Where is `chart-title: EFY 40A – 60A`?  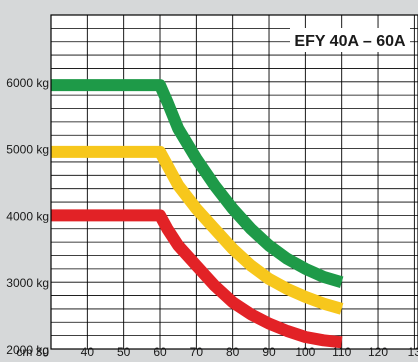
chart-title: EFY 40A – 60A is located at coordinates (350, 41).